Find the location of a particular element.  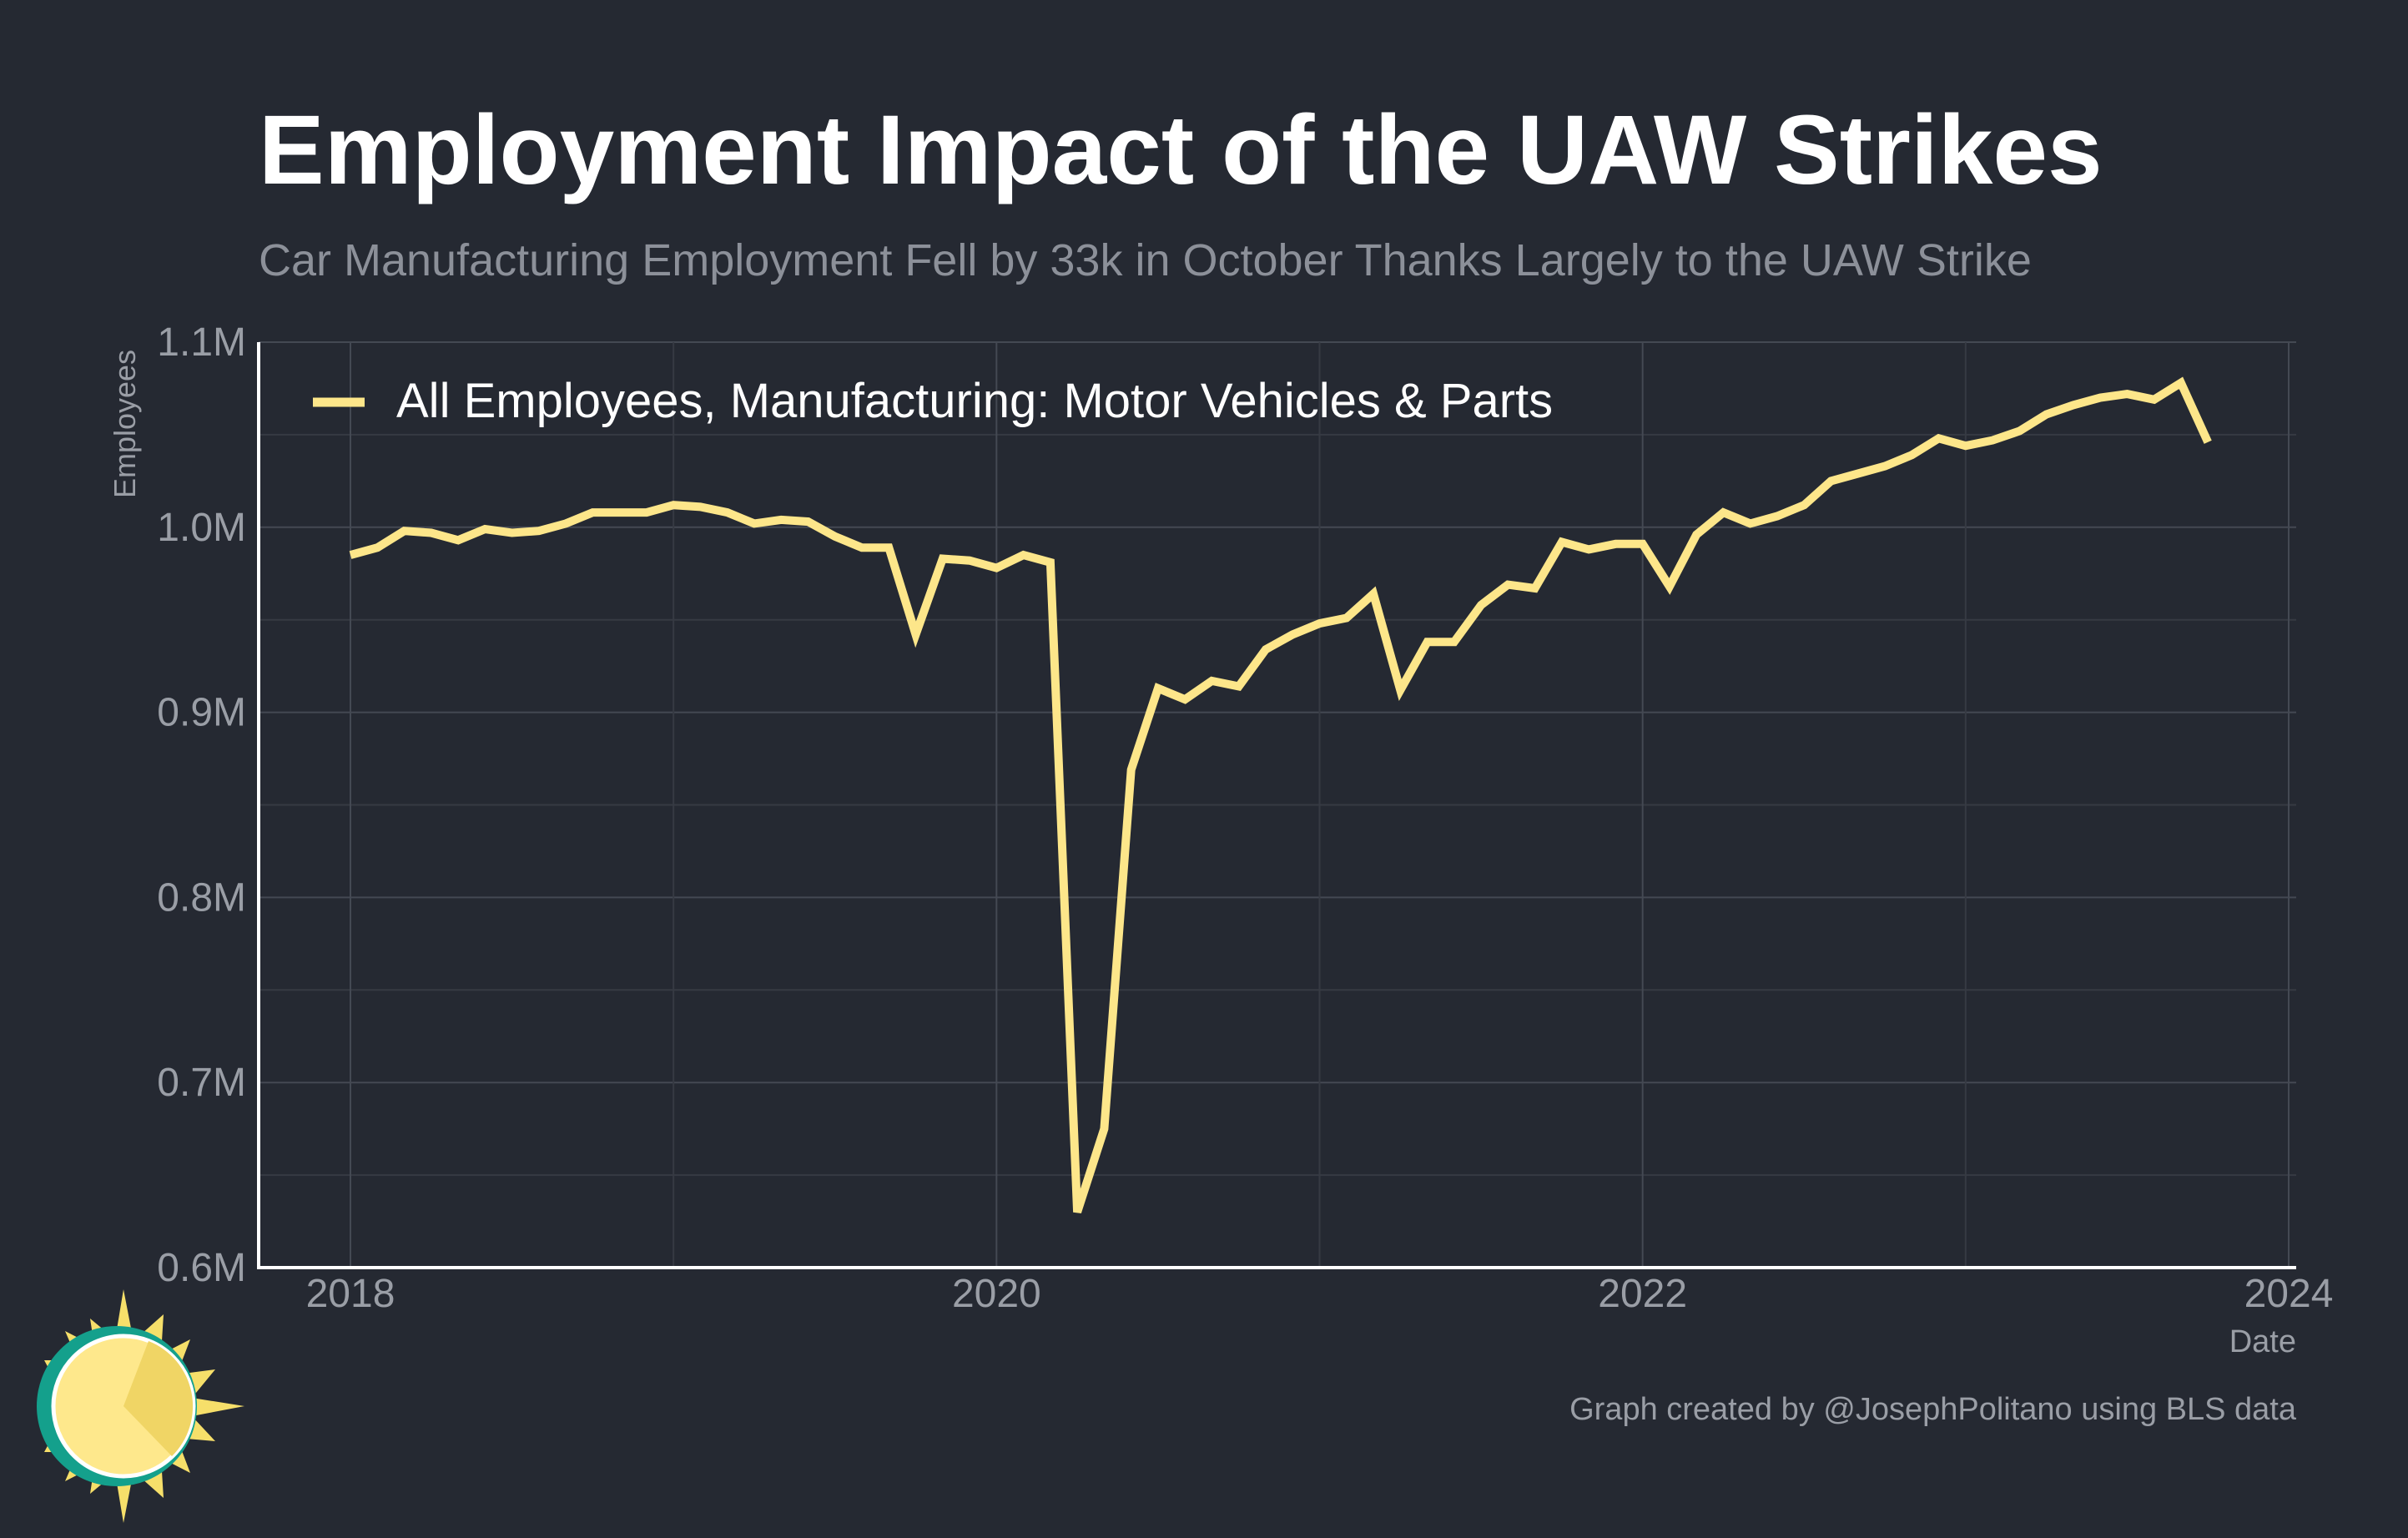

y-tick-label: 1.0M is located at coordinates (201, 528).